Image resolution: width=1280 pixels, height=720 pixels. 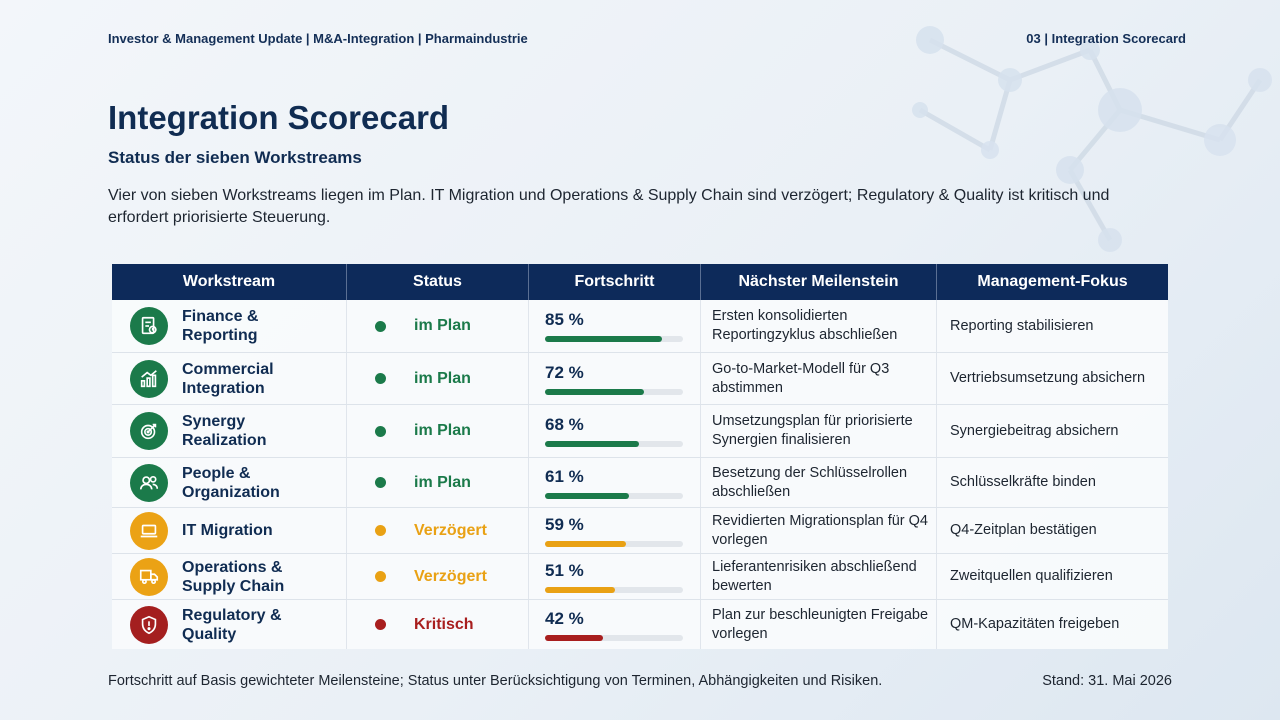 What do you see at coordinates (1023, 482) in the screenshot?
I see `focus-cell: Schlüsselkräfte binden` at bounding box center [1023, 482].